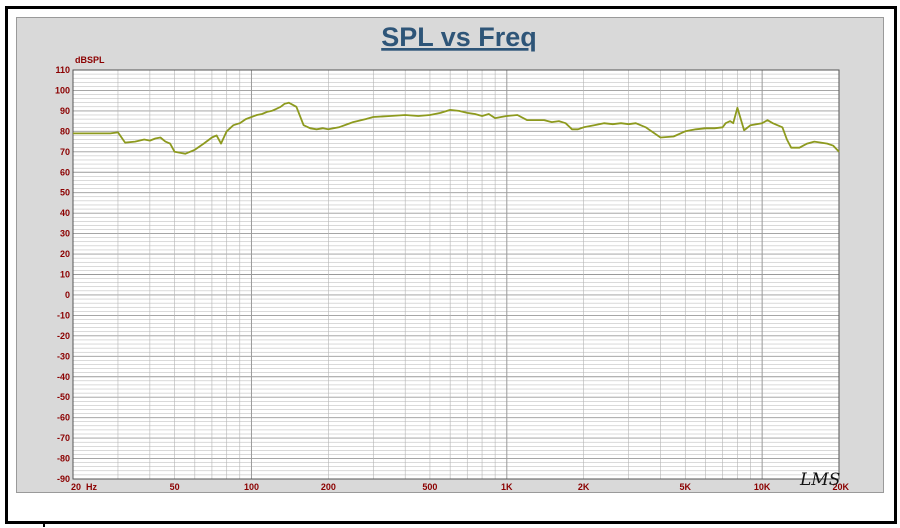  What do you see at coordinates (65, 275) in the screenshot?
I see `y-tick-label: 10` at bounding box center [65, 275].